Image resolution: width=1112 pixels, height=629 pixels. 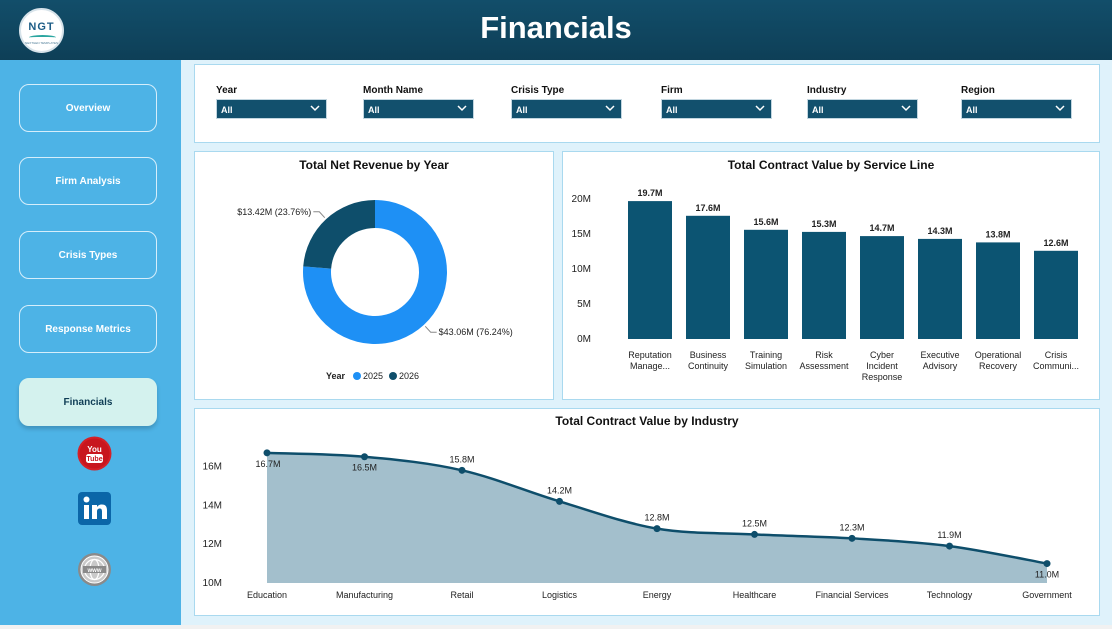 What do you see at coordinates (88, 255) in the screenshot?
I see `nav-crisis-types-button: Crisis Types` at bounding box center [88, 255].